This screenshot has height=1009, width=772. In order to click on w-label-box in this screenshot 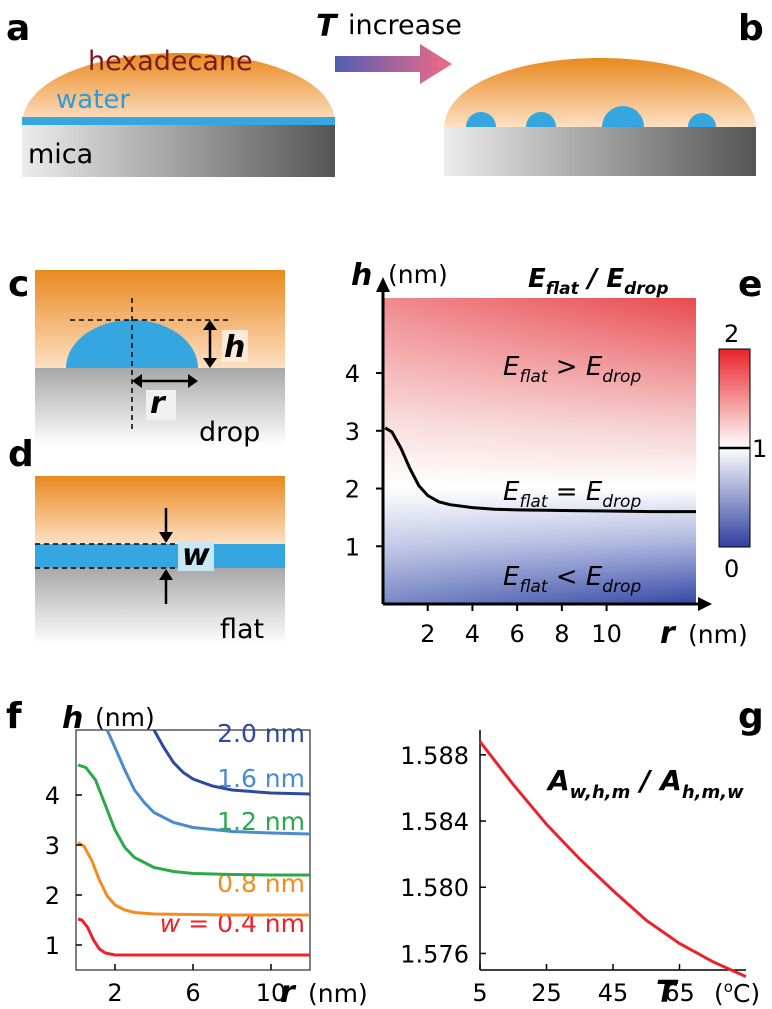, I will do `click(196, 556)`.